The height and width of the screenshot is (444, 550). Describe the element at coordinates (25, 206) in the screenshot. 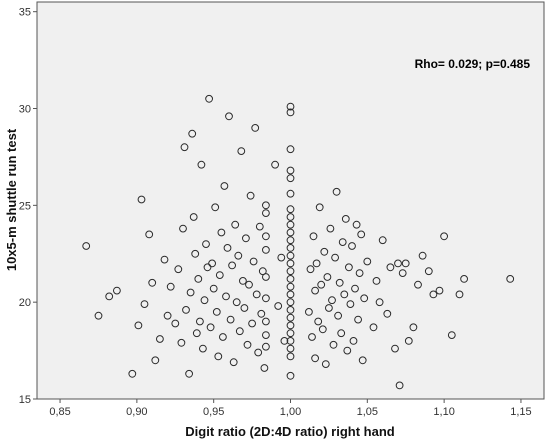

I see `y-tick-label: 25` at that location.